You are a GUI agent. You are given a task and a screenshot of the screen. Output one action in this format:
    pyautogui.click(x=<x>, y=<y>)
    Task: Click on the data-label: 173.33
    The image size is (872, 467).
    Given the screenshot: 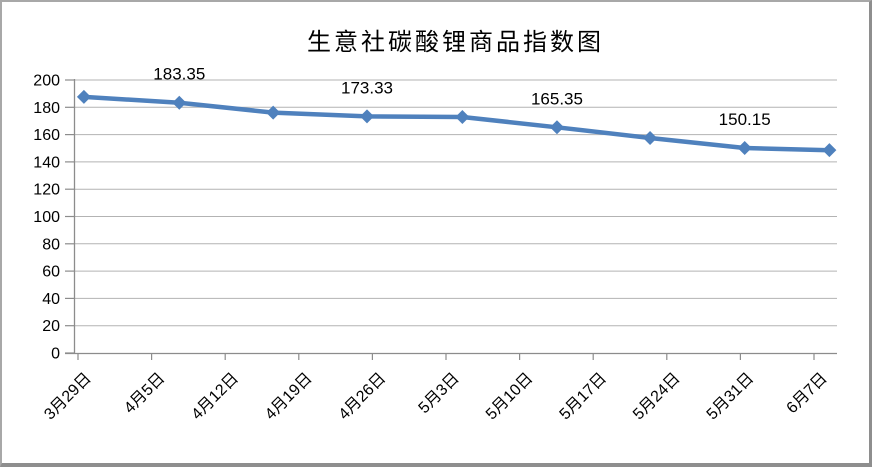 What is the action you would take?
    pyautogui.click(x=367, y=87)
    